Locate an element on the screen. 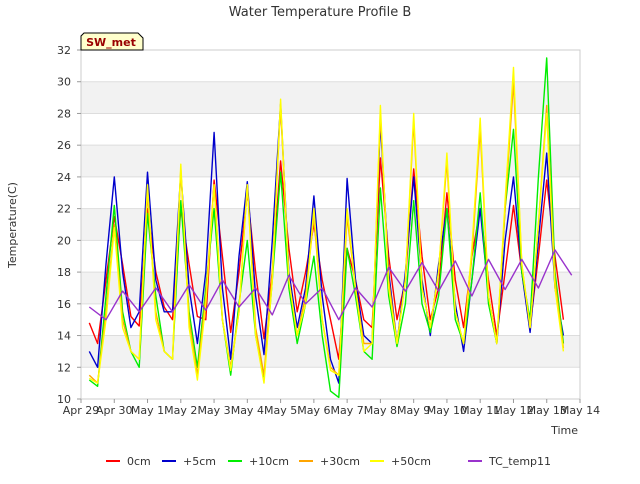 This screenshot has width=640, height=484. x-tick-label: May 4 is located at coordinates (247, 410).